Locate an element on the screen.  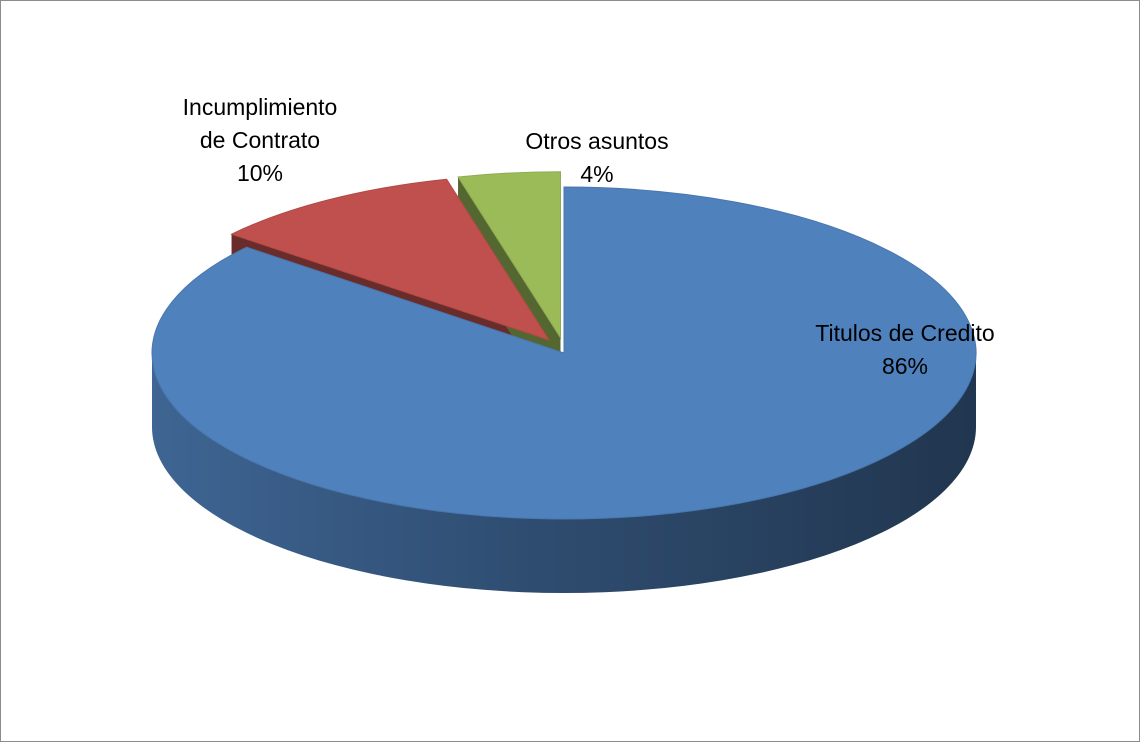
slice-name-label: Otros asuntos is located at coordinates (596, 141).